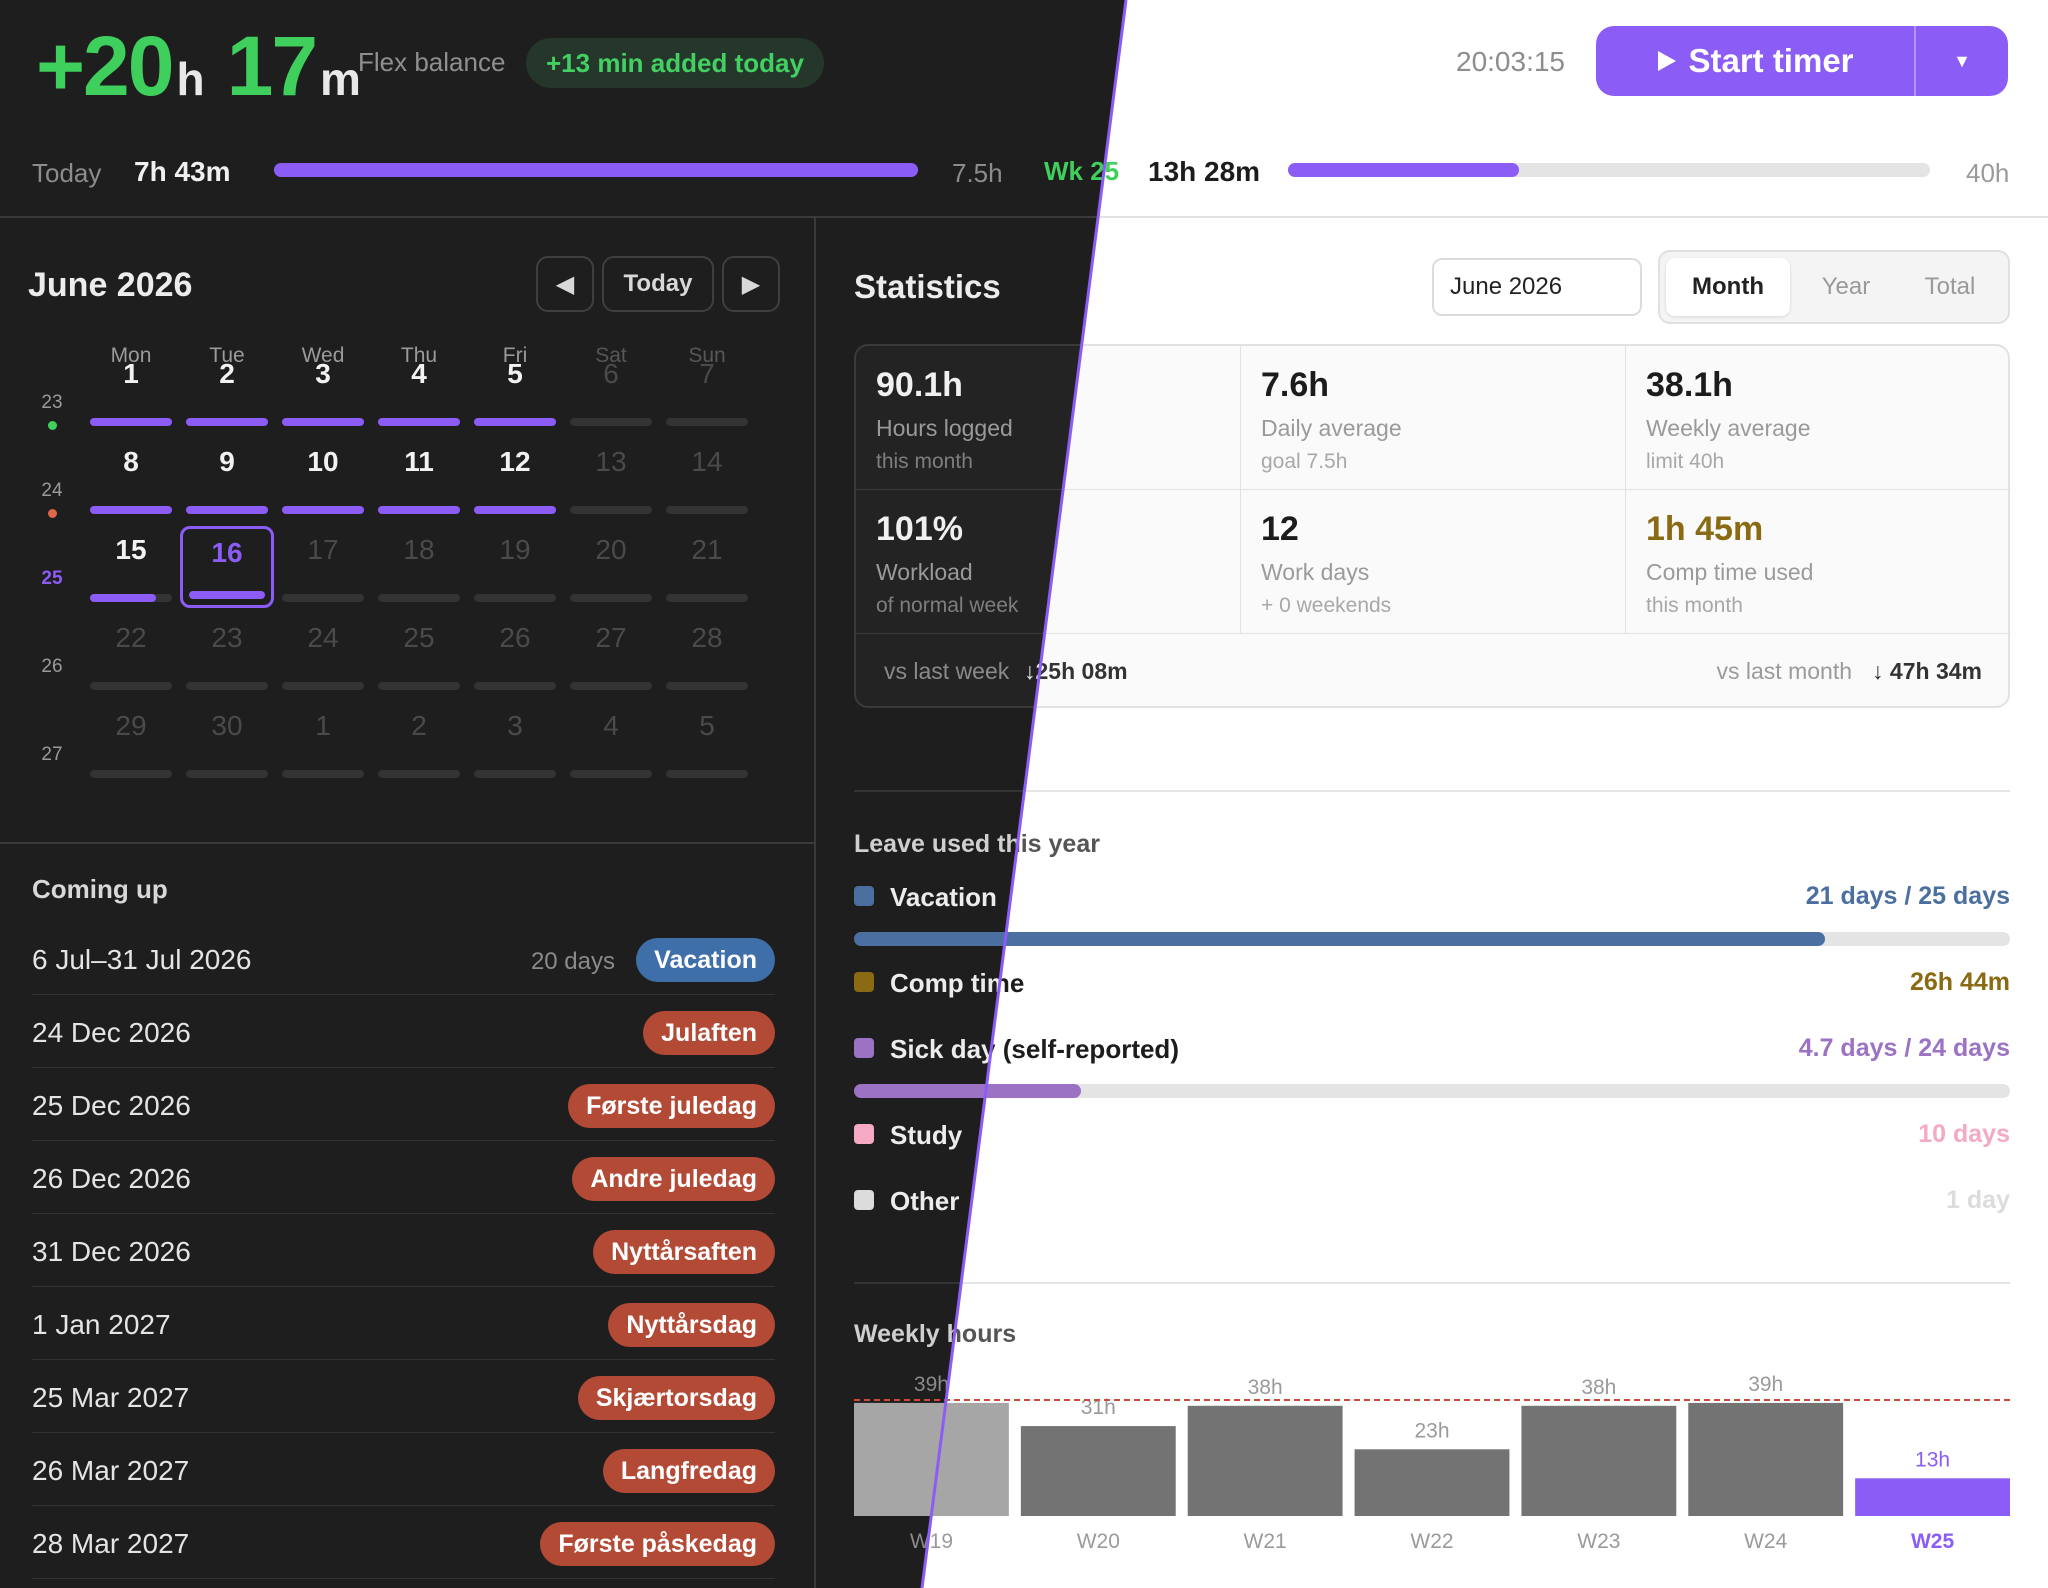 Image resolution: width=2048 pixels, height=1588 pixels. I want to click on statistics-month-picker: June 2026, so click(1537, 287).